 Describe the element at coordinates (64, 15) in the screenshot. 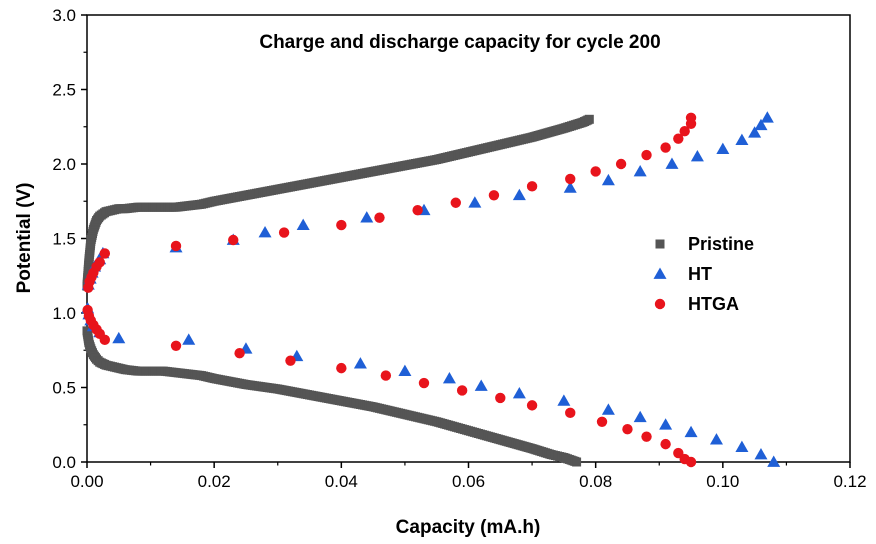

I see `y-tick-label: 3.0` at that location.